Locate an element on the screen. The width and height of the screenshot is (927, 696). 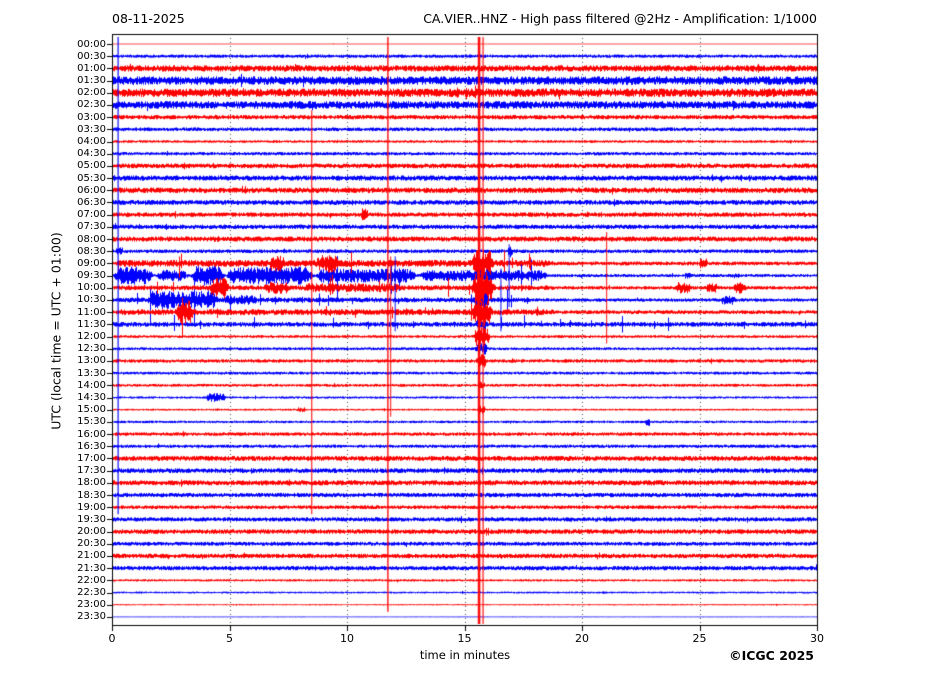
y-tick-label: 18:00 is located at coordinates (91, 483).